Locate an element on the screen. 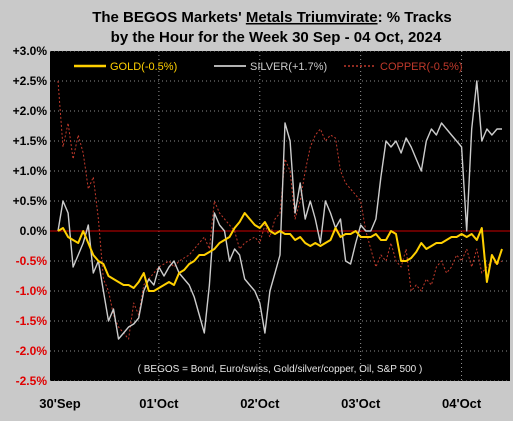 The image size is (513, 421). y-tick-label: 0.0% is located at coordinates (34, 231).